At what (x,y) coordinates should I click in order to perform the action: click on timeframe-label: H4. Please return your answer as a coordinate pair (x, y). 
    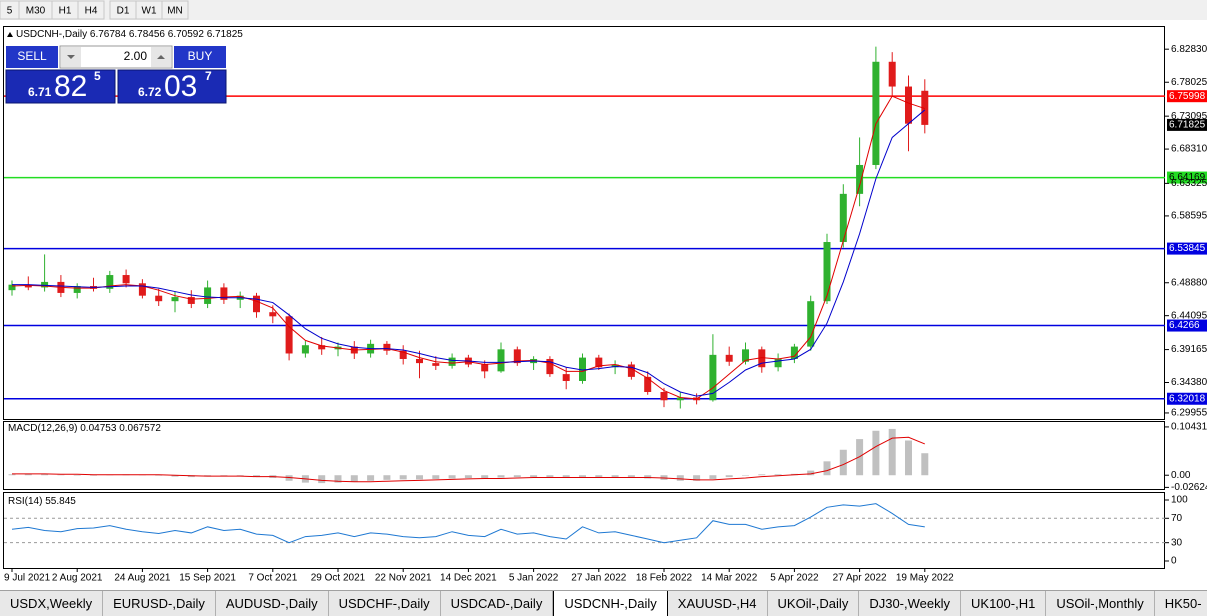
    Looking at the image, I should click on (91, 11).